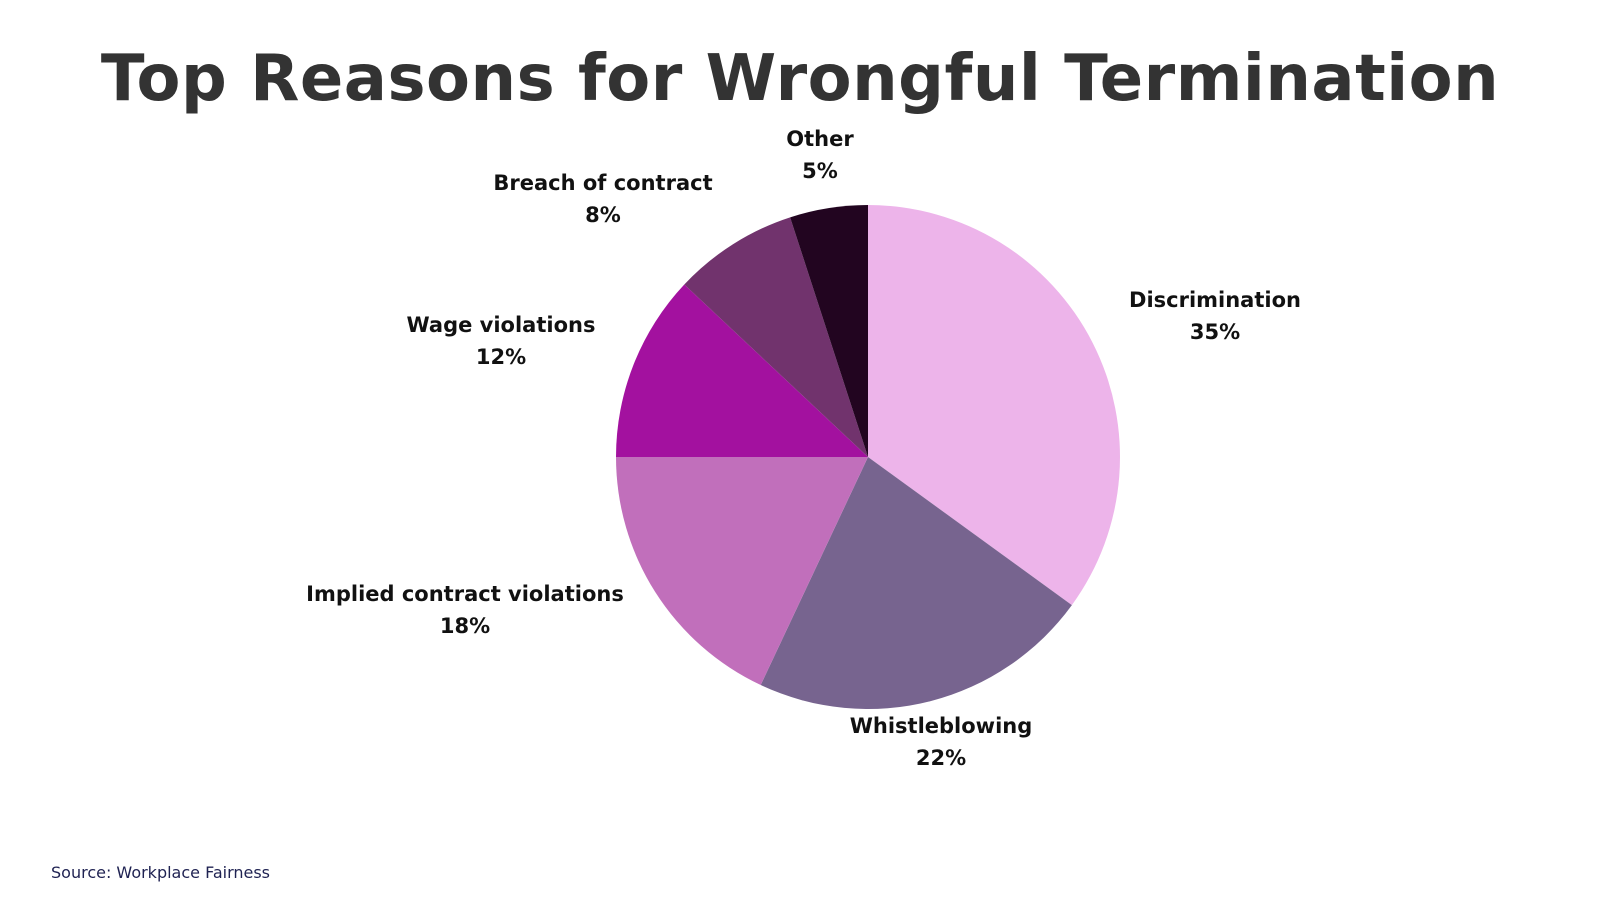 The width and height of the screenshot is (1600, 900). What do you see at coordinates (603, 215) in the screenshot?
I see `slice-value-label: 8%` at bounding box center [603, 215].